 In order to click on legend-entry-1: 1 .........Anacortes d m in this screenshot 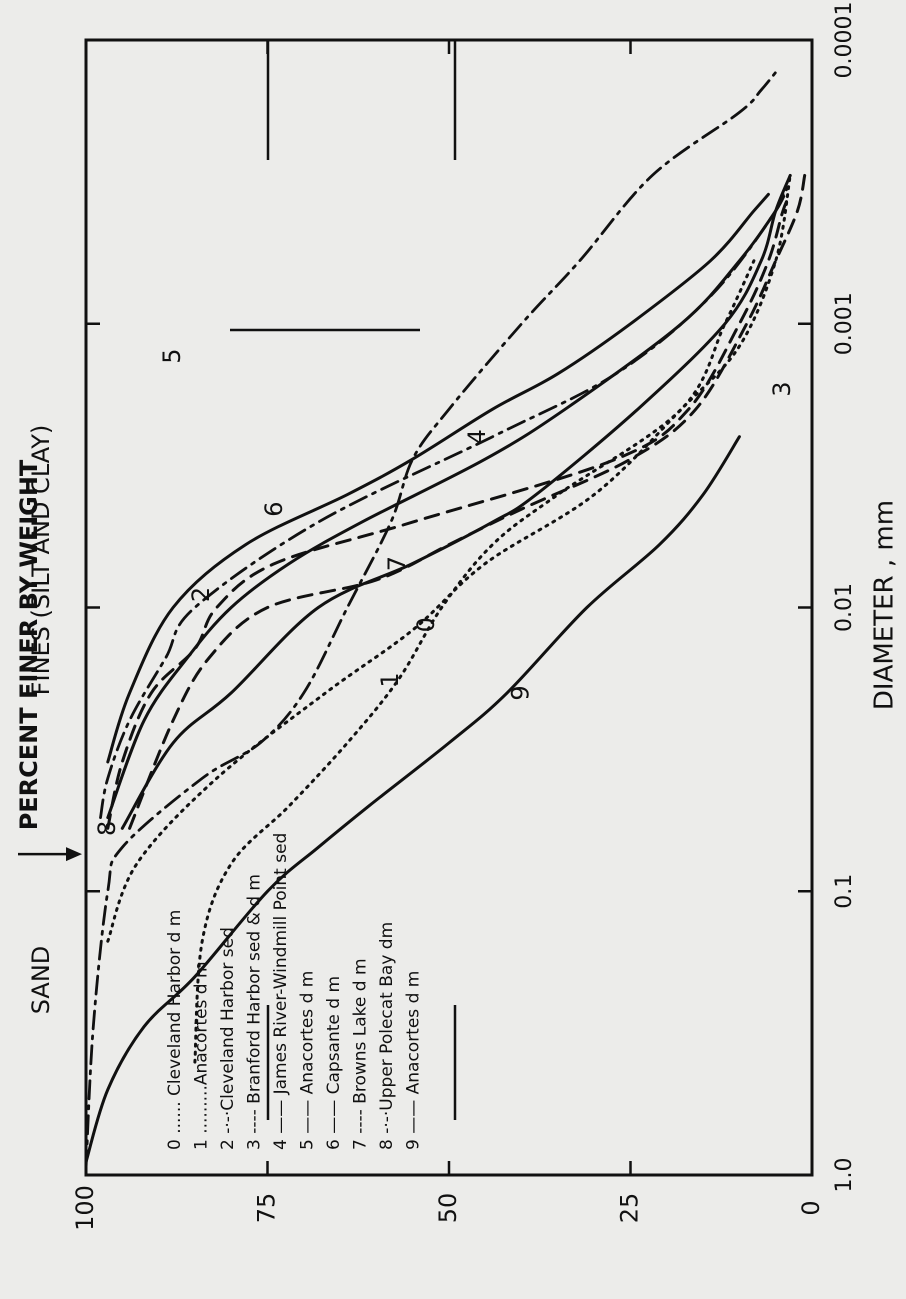, I will do `click(202, 1055)`.